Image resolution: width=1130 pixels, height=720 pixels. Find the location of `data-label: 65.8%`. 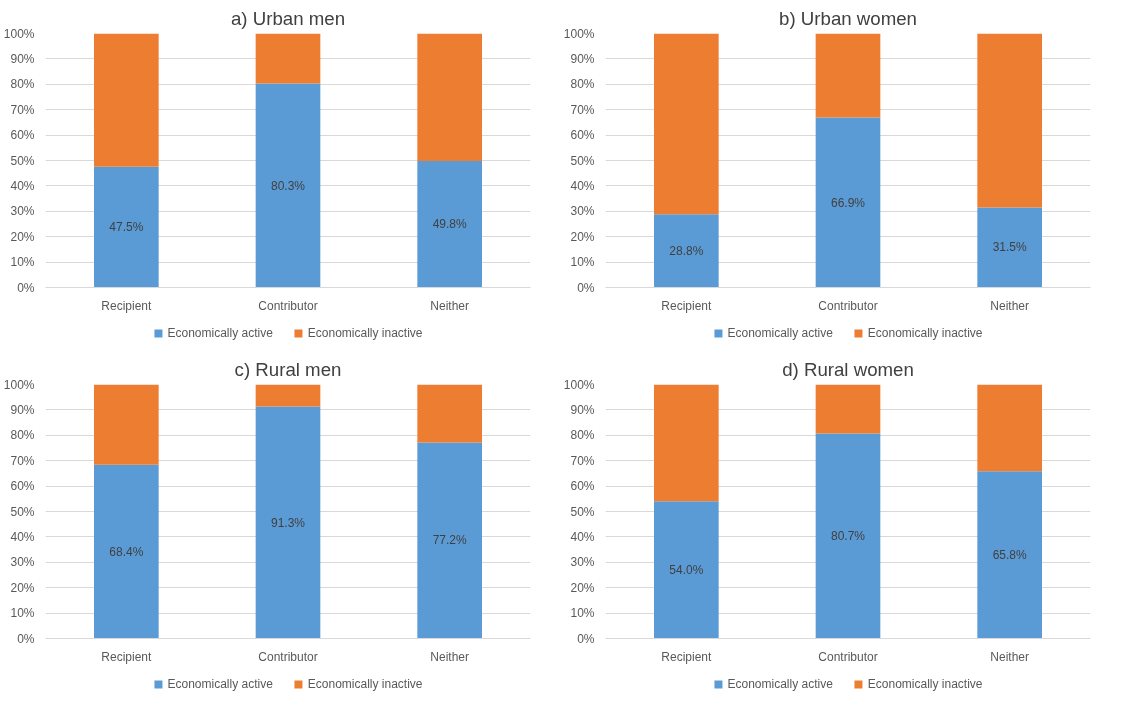

data-label: 65.8% is located at coordinates (1010, 554).